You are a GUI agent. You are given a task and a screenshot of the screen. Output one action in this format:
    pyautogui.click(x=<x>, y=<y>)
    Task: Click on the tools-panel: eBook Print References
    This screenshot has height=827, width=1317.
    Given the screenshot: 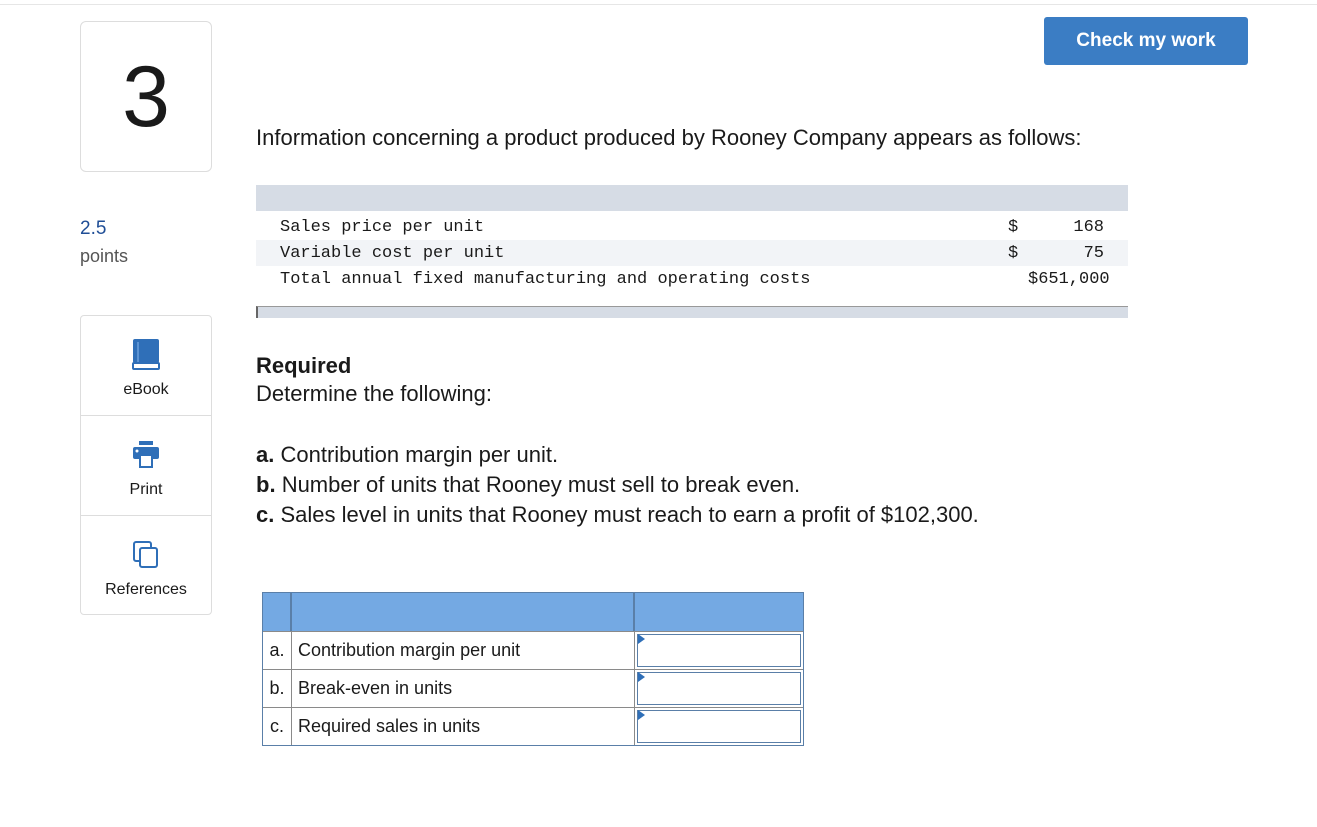 What is the action you would take?
    pyautogui.click(x=146, y=465)
    